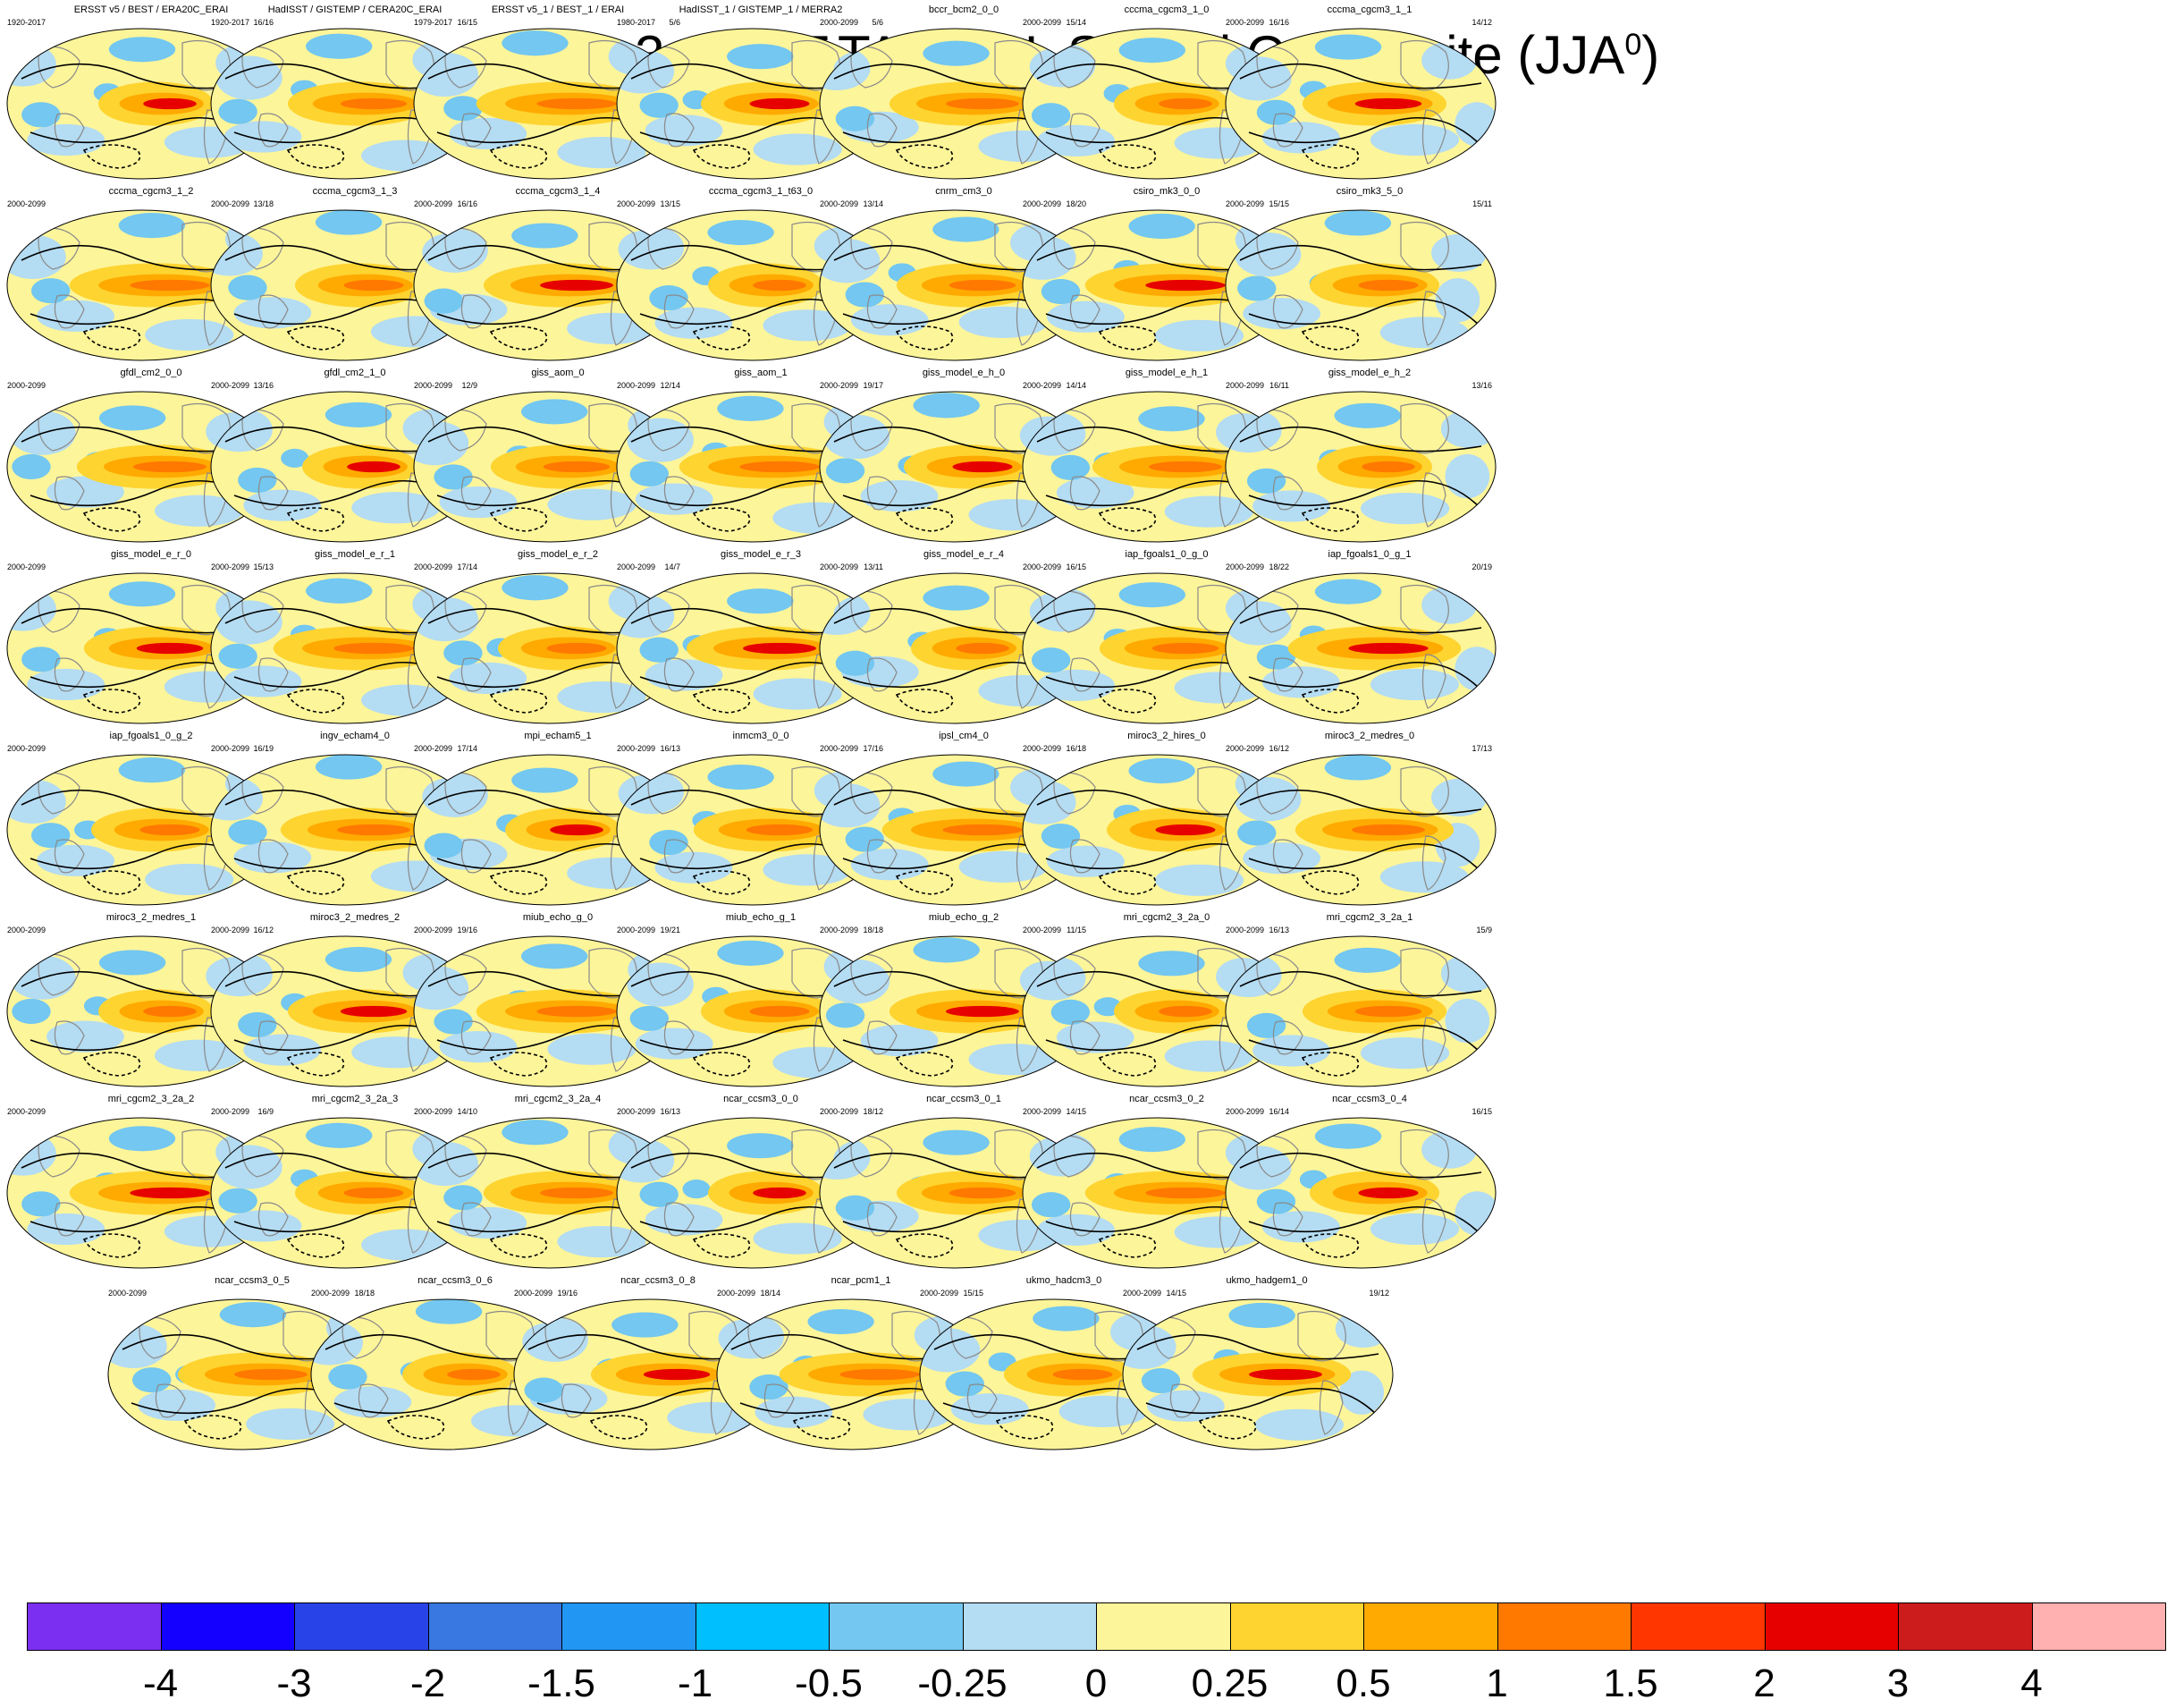 The height and width of the screenshot is (1708, 2184). Describe the element at coordinates (1279, 930) in the screenshot. I see `panel-count: 16/13` at that location.